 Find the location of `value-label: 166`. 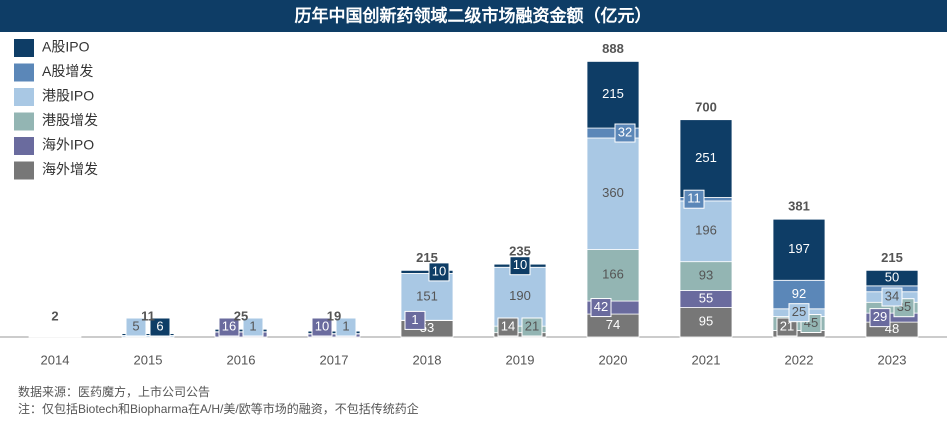

value-label: 166 is located at coordinates (613, 274).